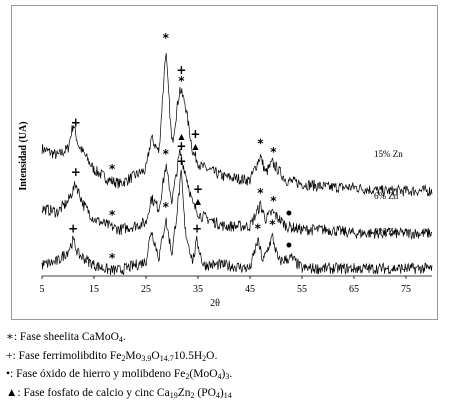  I want to click on y-axis-label: Intensidad (UA), so click(23, 155).